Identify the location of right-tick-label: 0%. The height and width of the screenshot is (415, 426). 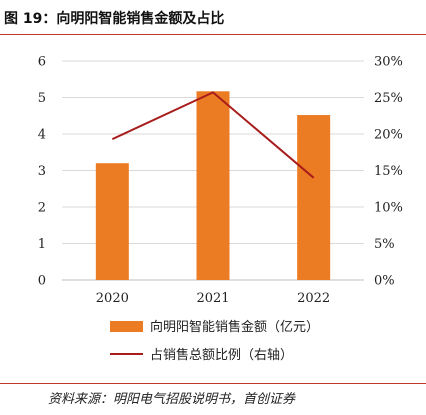
(384, 281).